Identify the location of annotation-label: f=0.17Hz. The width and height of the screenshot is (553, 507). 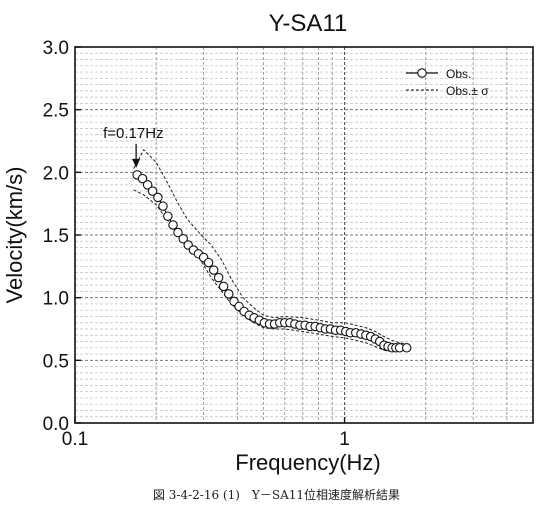
(133, 133).